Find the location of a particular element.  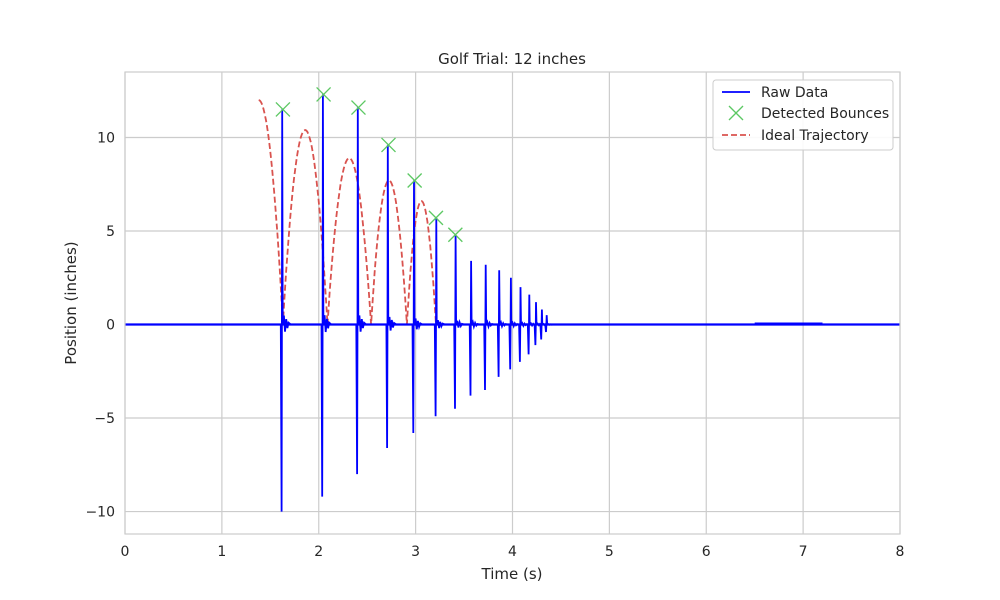

y-tick-label: −5 is located at coordinates (104, 419).